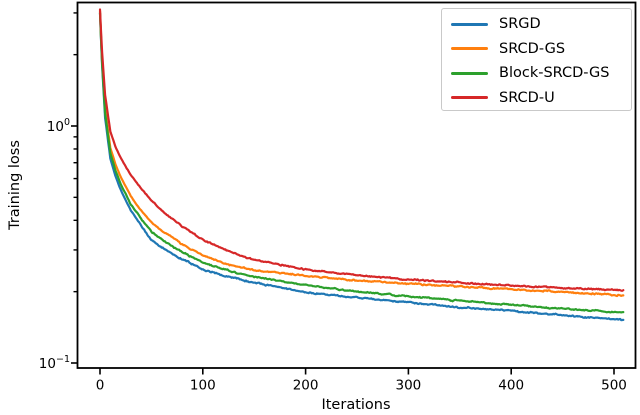 The width and height of the screenshot is (640, 415). I want to click on x-tick-label: 400, so click(511, 386).